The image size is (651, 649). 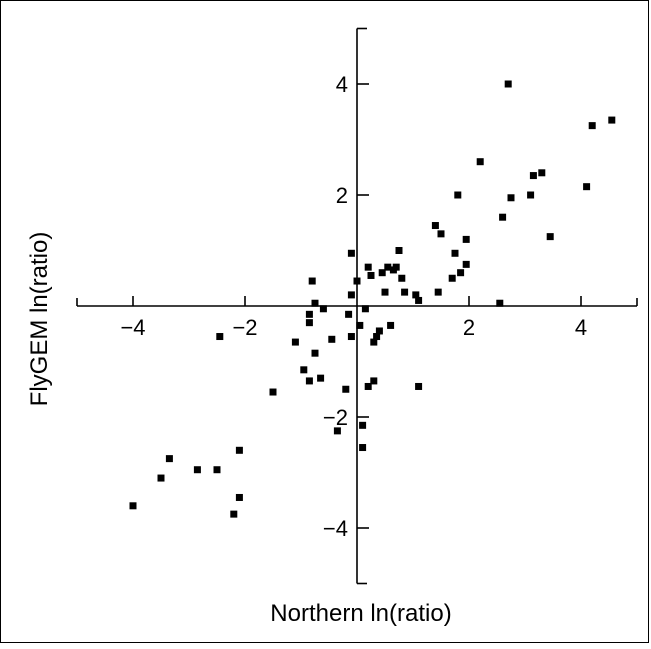 What do you see at coordinates (39, 319) in the screenshot?
I see `y-axis-title: FlyGEM ln(ratio)` at bounding box center [39, 319].